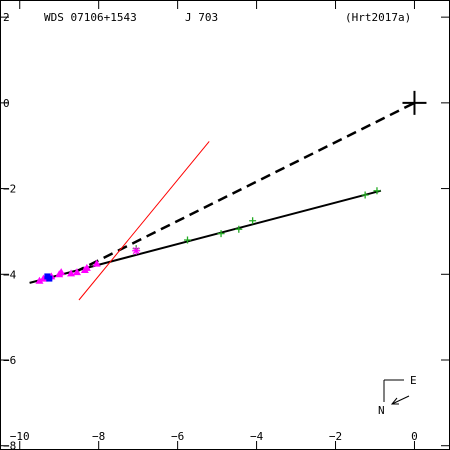 This screenshot has width=450, height=450. I want to click on reference-code: (Hrt2017a), so click(378, 17).